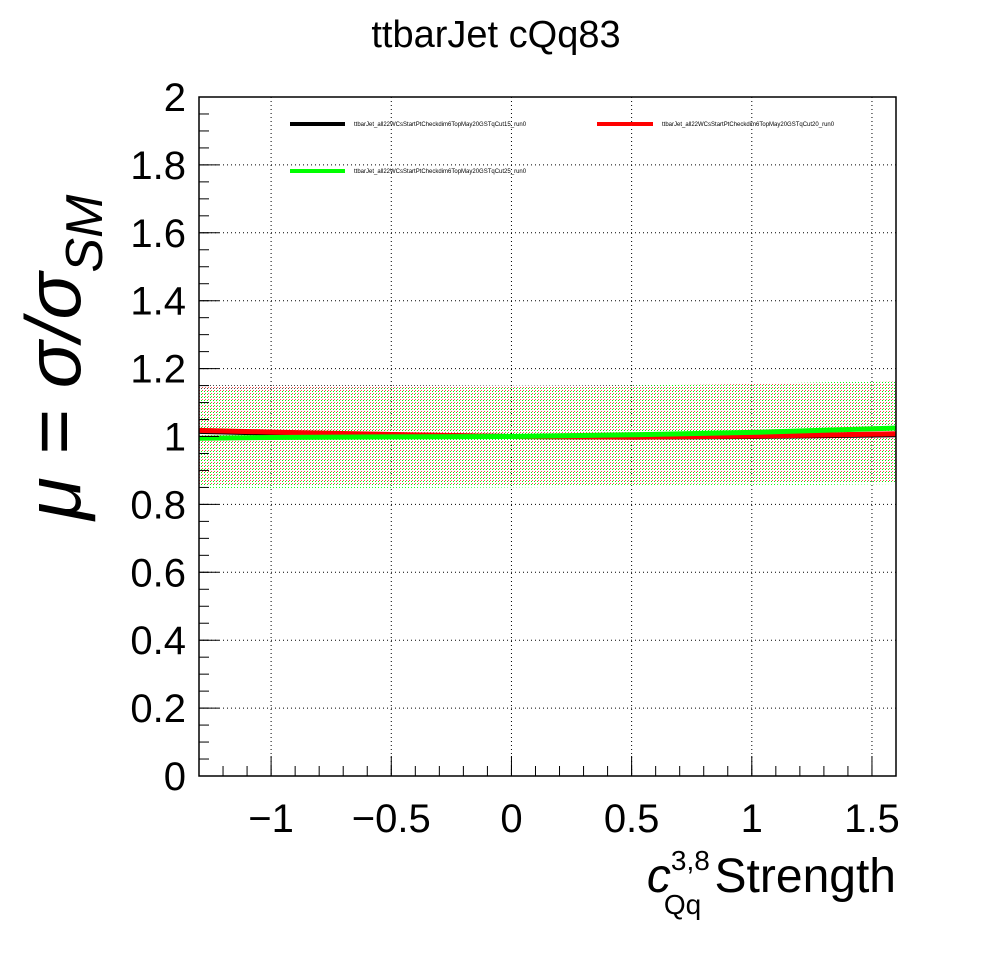  What do you see at coordinates (175, 438) in the screenshot?
I see `y-tick-label: 1` at bounding box center [175, 438].